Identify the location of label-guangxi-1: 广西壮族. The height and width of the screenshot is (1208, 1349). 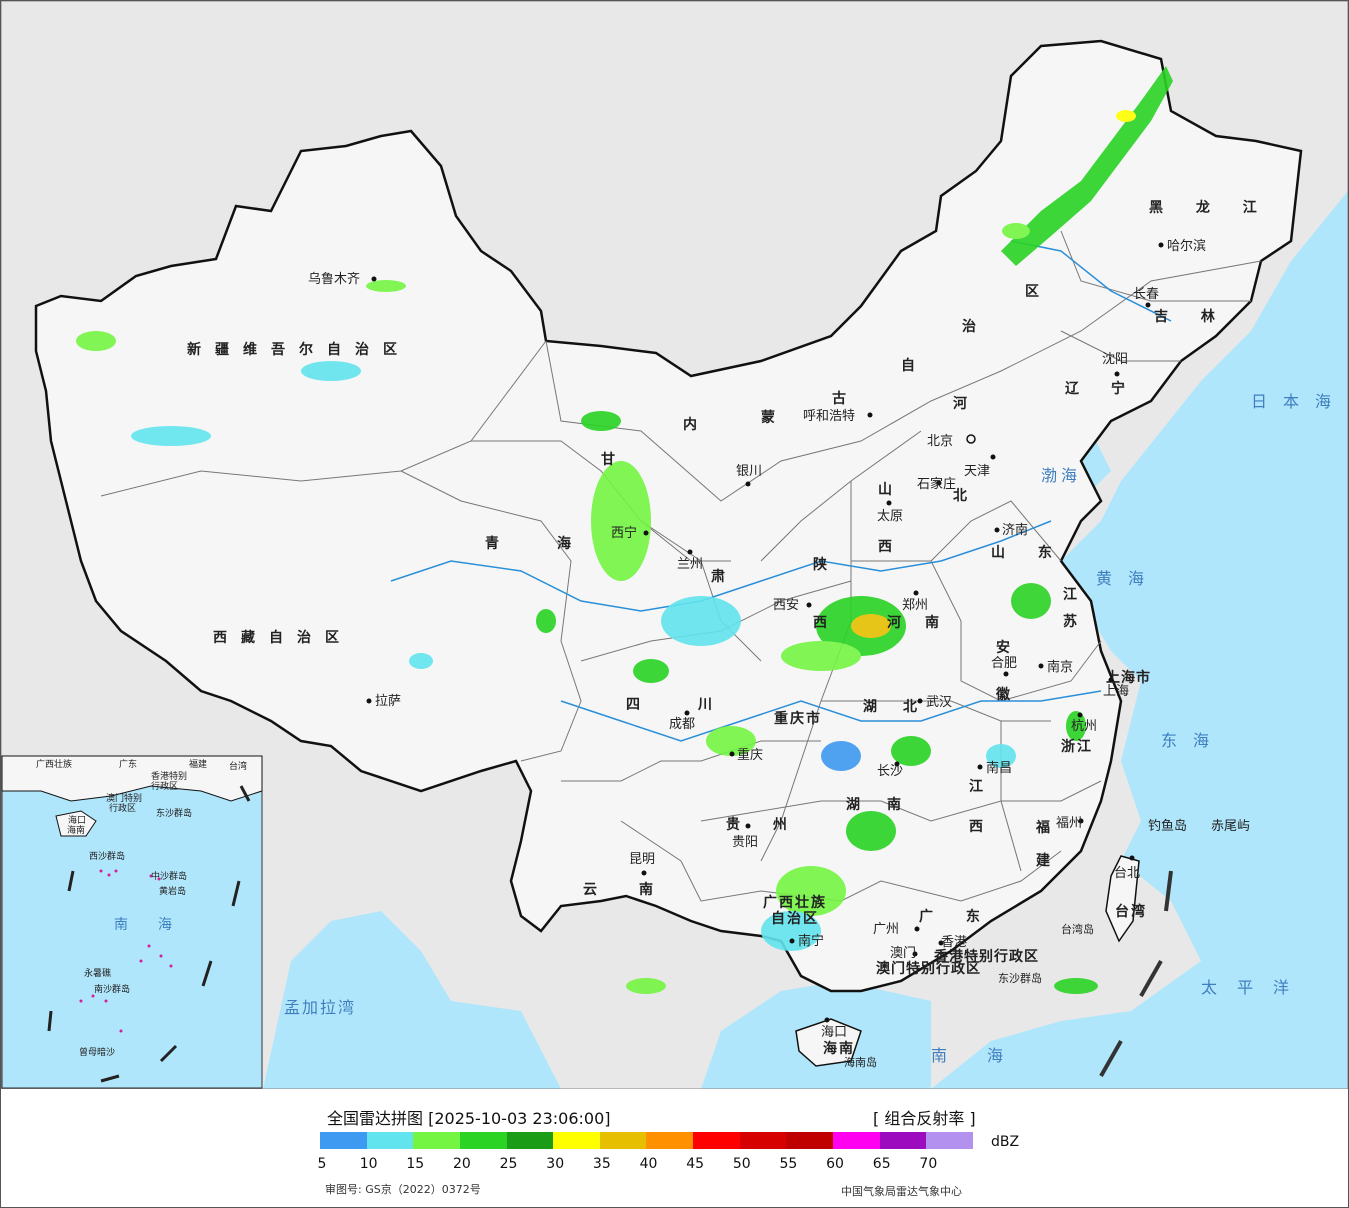
(795, 902).